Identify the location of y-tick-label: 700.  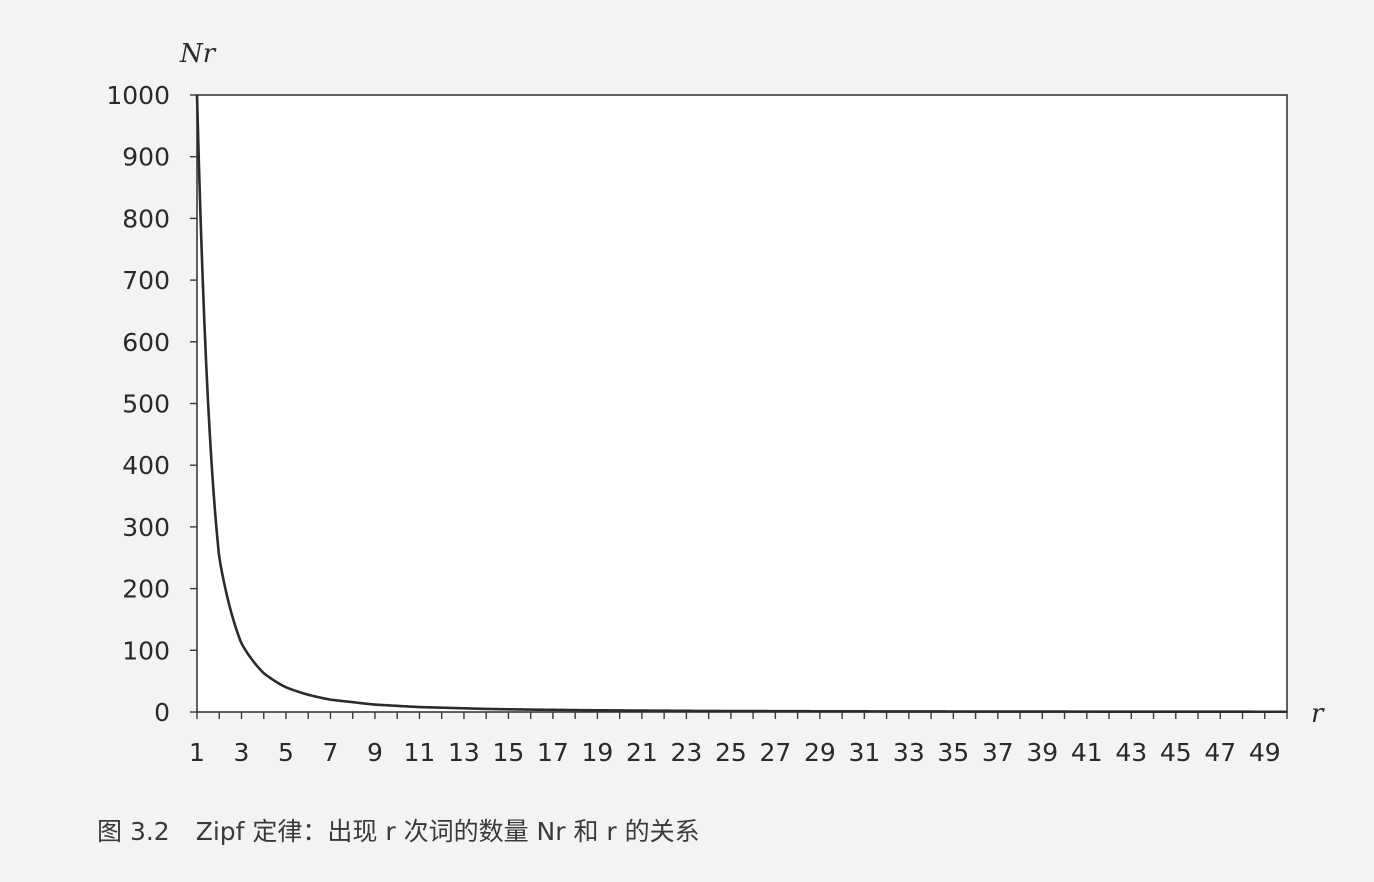
(146, 280).